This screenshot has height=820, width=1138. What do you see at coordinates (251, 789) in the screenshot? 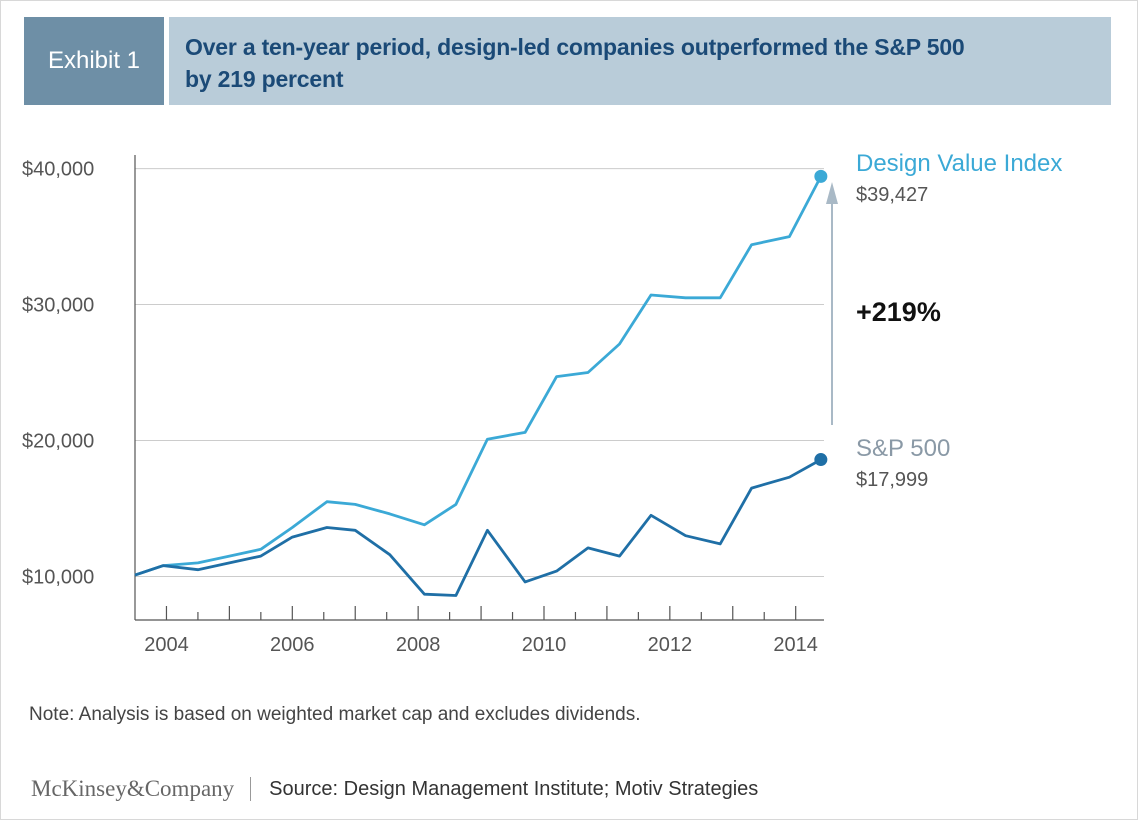
I see `footer-divider` at bounding box center [251, 789].